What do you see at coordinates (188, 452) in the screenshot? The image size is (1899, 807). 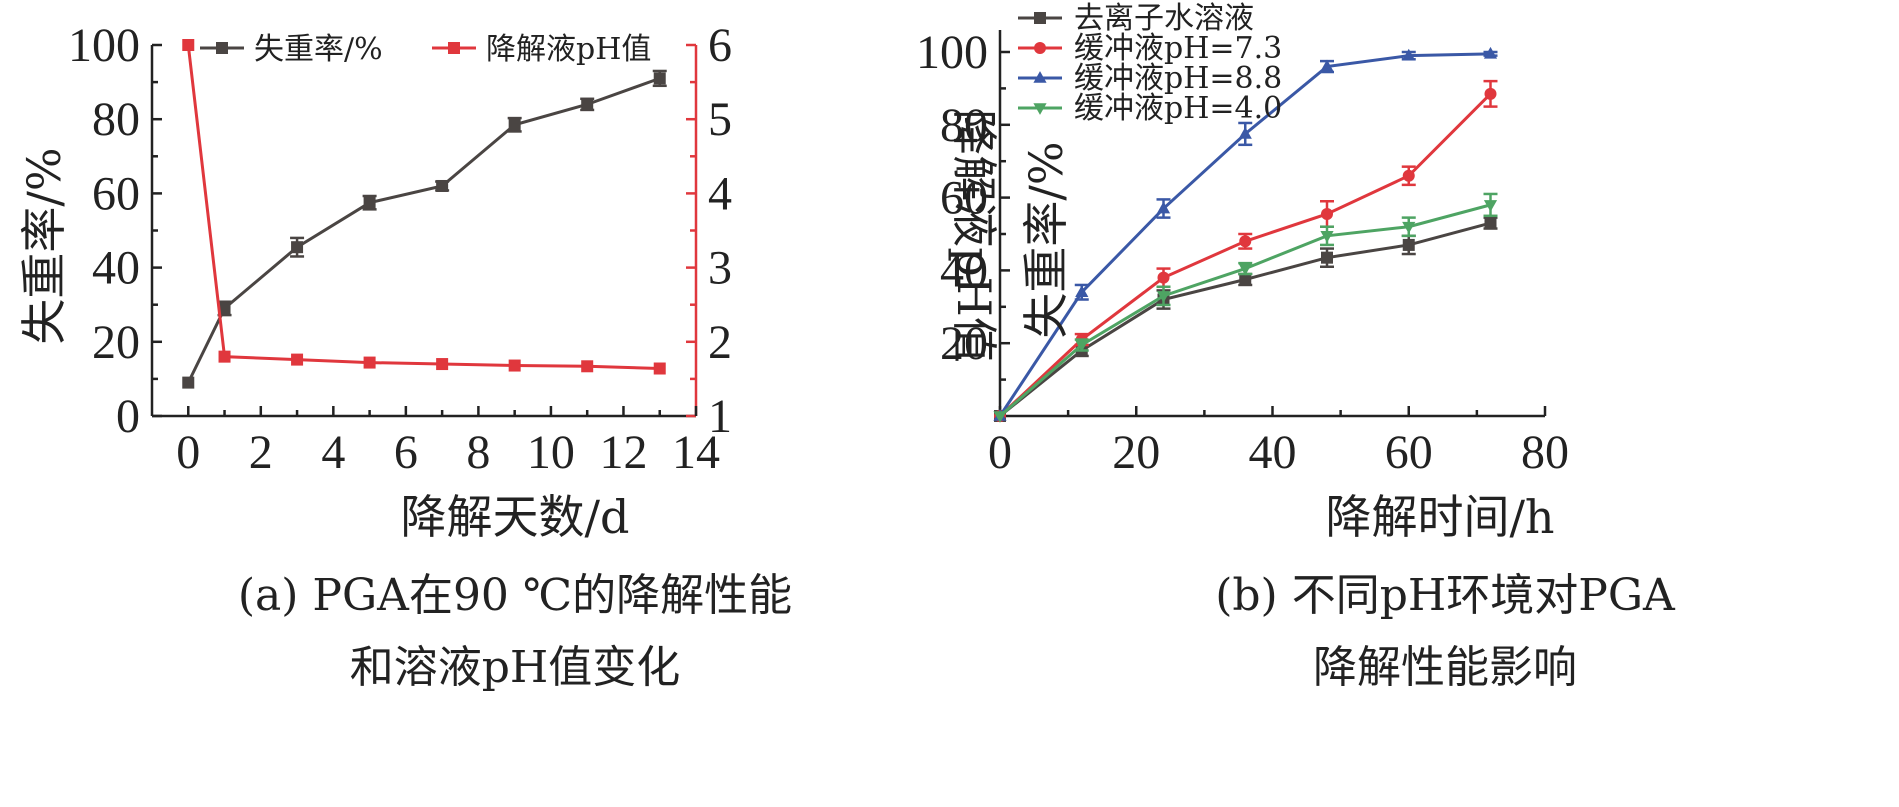 I see `panel-a-x-tick-label: 0` at bounding box center [188, 452].